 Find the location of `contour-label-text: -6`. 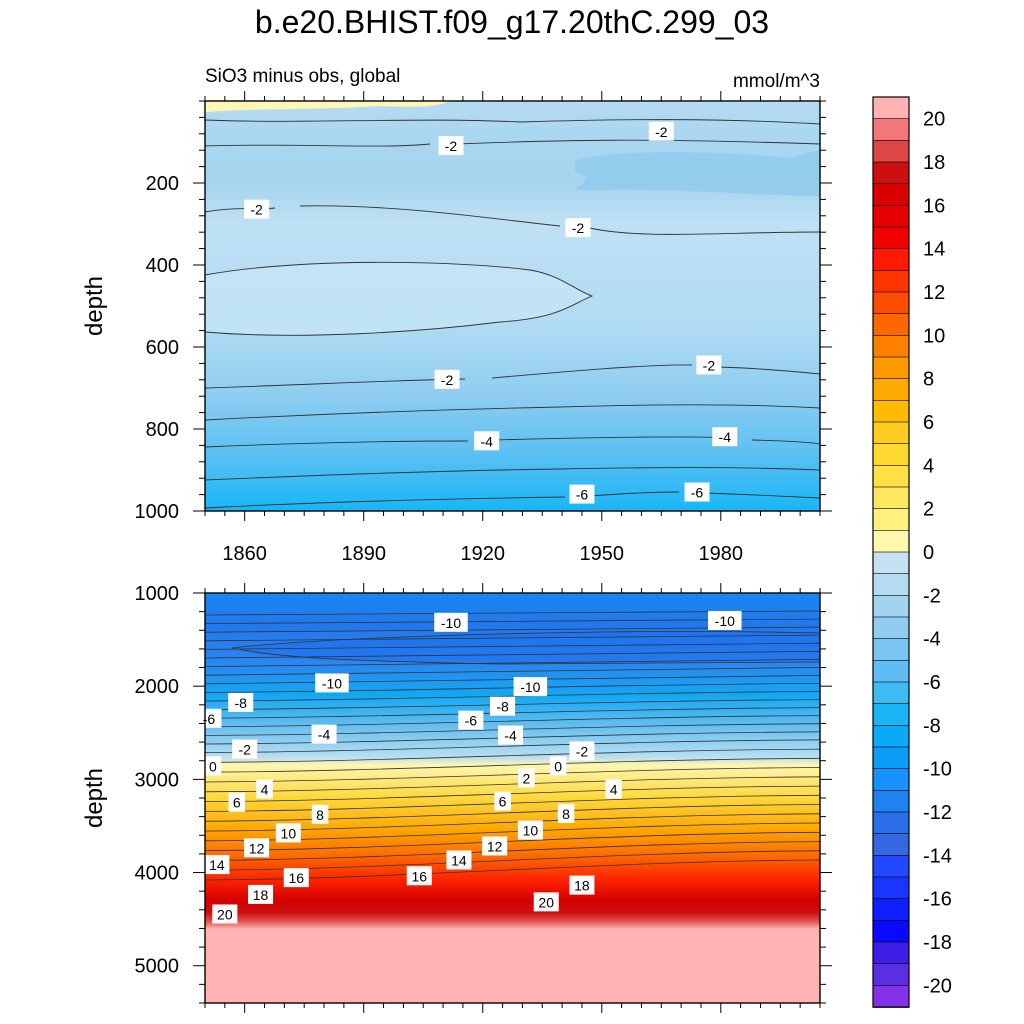

contour-label-text: -6 is located at coordinates (471, 721).